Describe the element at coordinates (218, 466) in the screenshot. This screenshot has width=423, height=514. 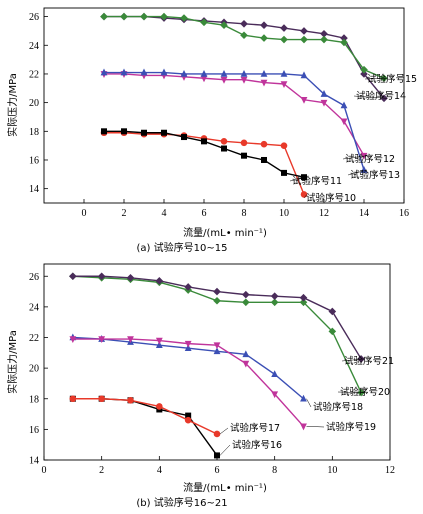
I see `chart-b-x-ticks: 0 2 4 6 8 10 12` at that location.